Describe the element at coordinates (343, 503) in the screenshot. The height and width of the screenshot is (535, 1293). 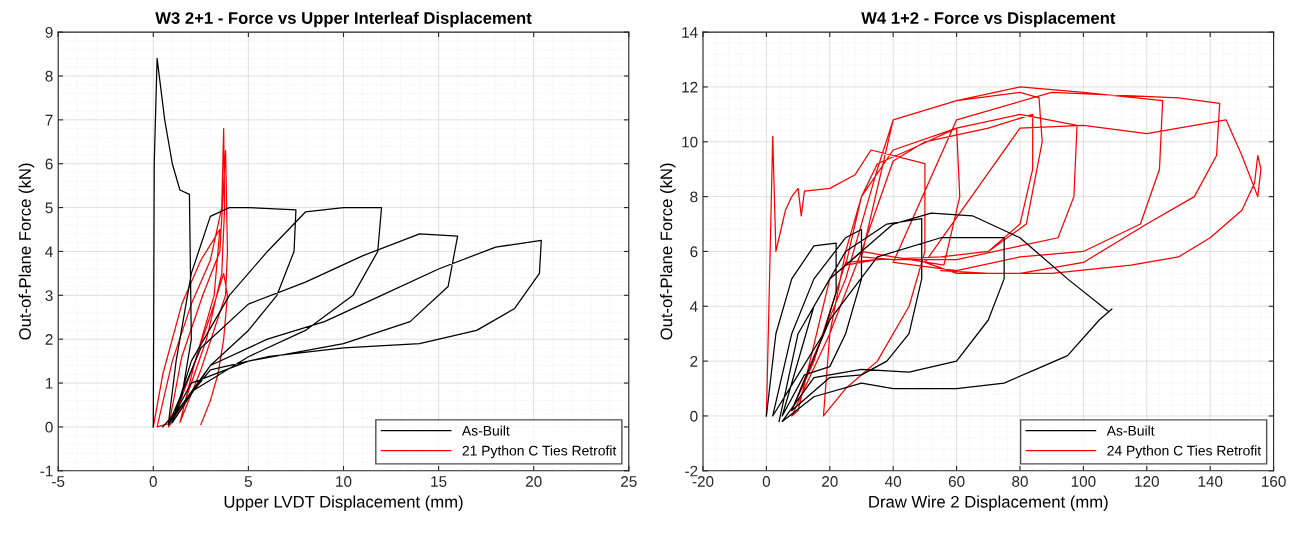
I see `x-axis-title: Upper LVDT Displacement (mm)` at that location.